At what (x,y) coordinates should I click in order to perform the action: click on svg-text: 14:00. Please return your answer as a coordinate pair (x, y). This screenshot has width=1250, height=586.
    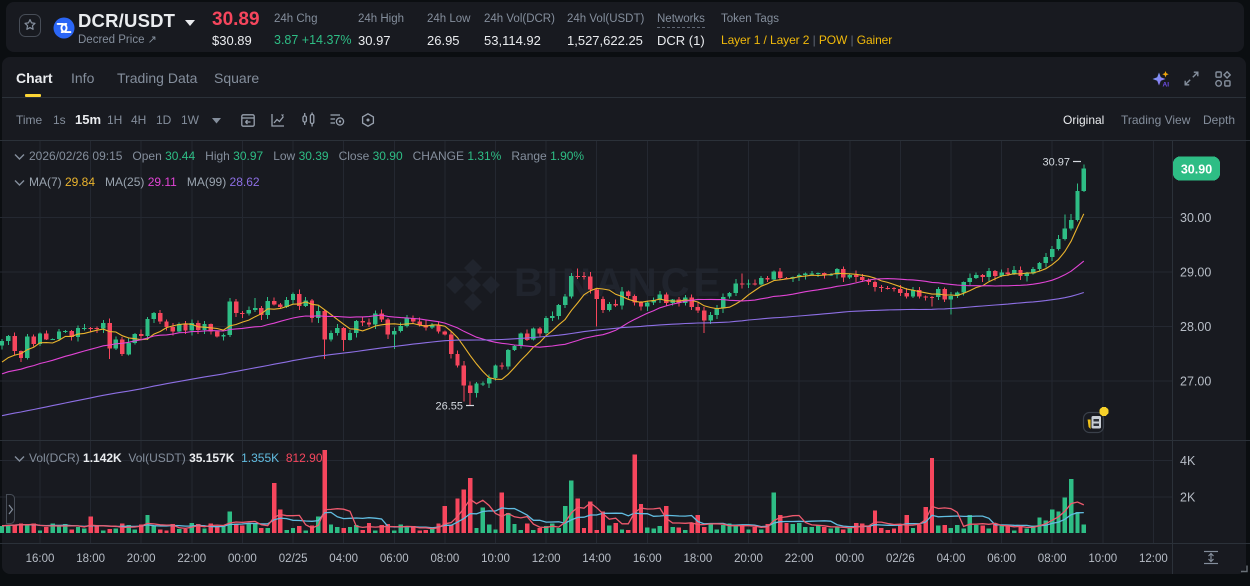
    Looking at the image, I should click on (596, 559).